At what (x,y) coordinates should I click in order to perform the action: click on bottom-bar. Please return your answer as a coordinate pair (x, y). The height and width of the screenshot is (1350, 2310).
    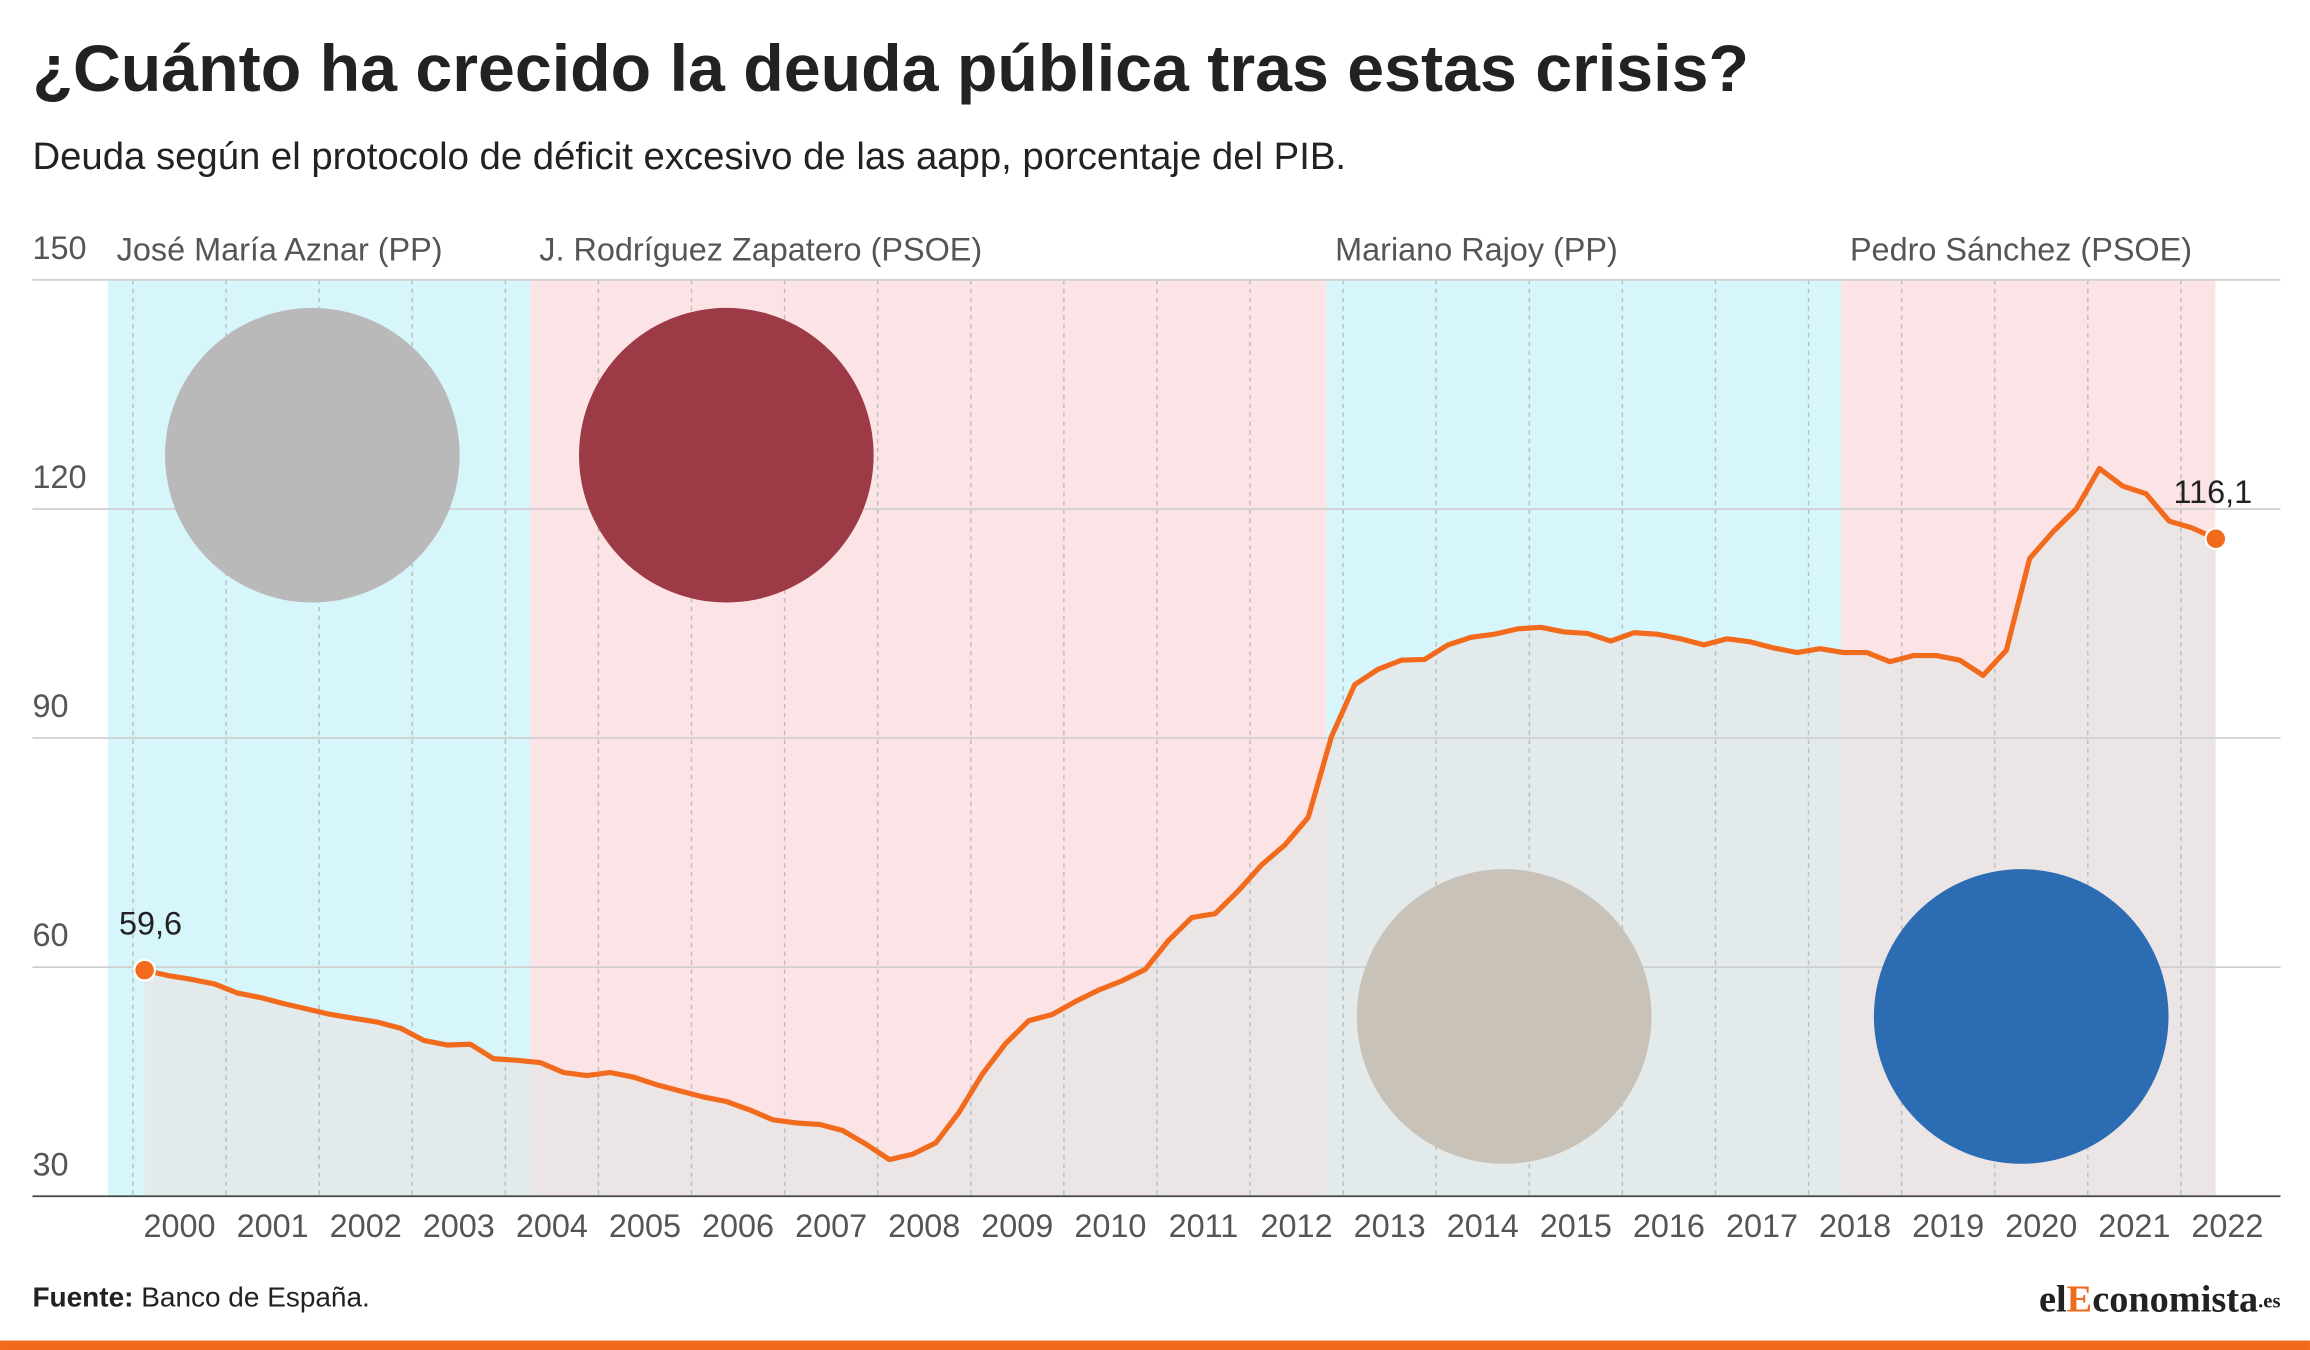
    Looking at the image, I should click on (1155, 1345).